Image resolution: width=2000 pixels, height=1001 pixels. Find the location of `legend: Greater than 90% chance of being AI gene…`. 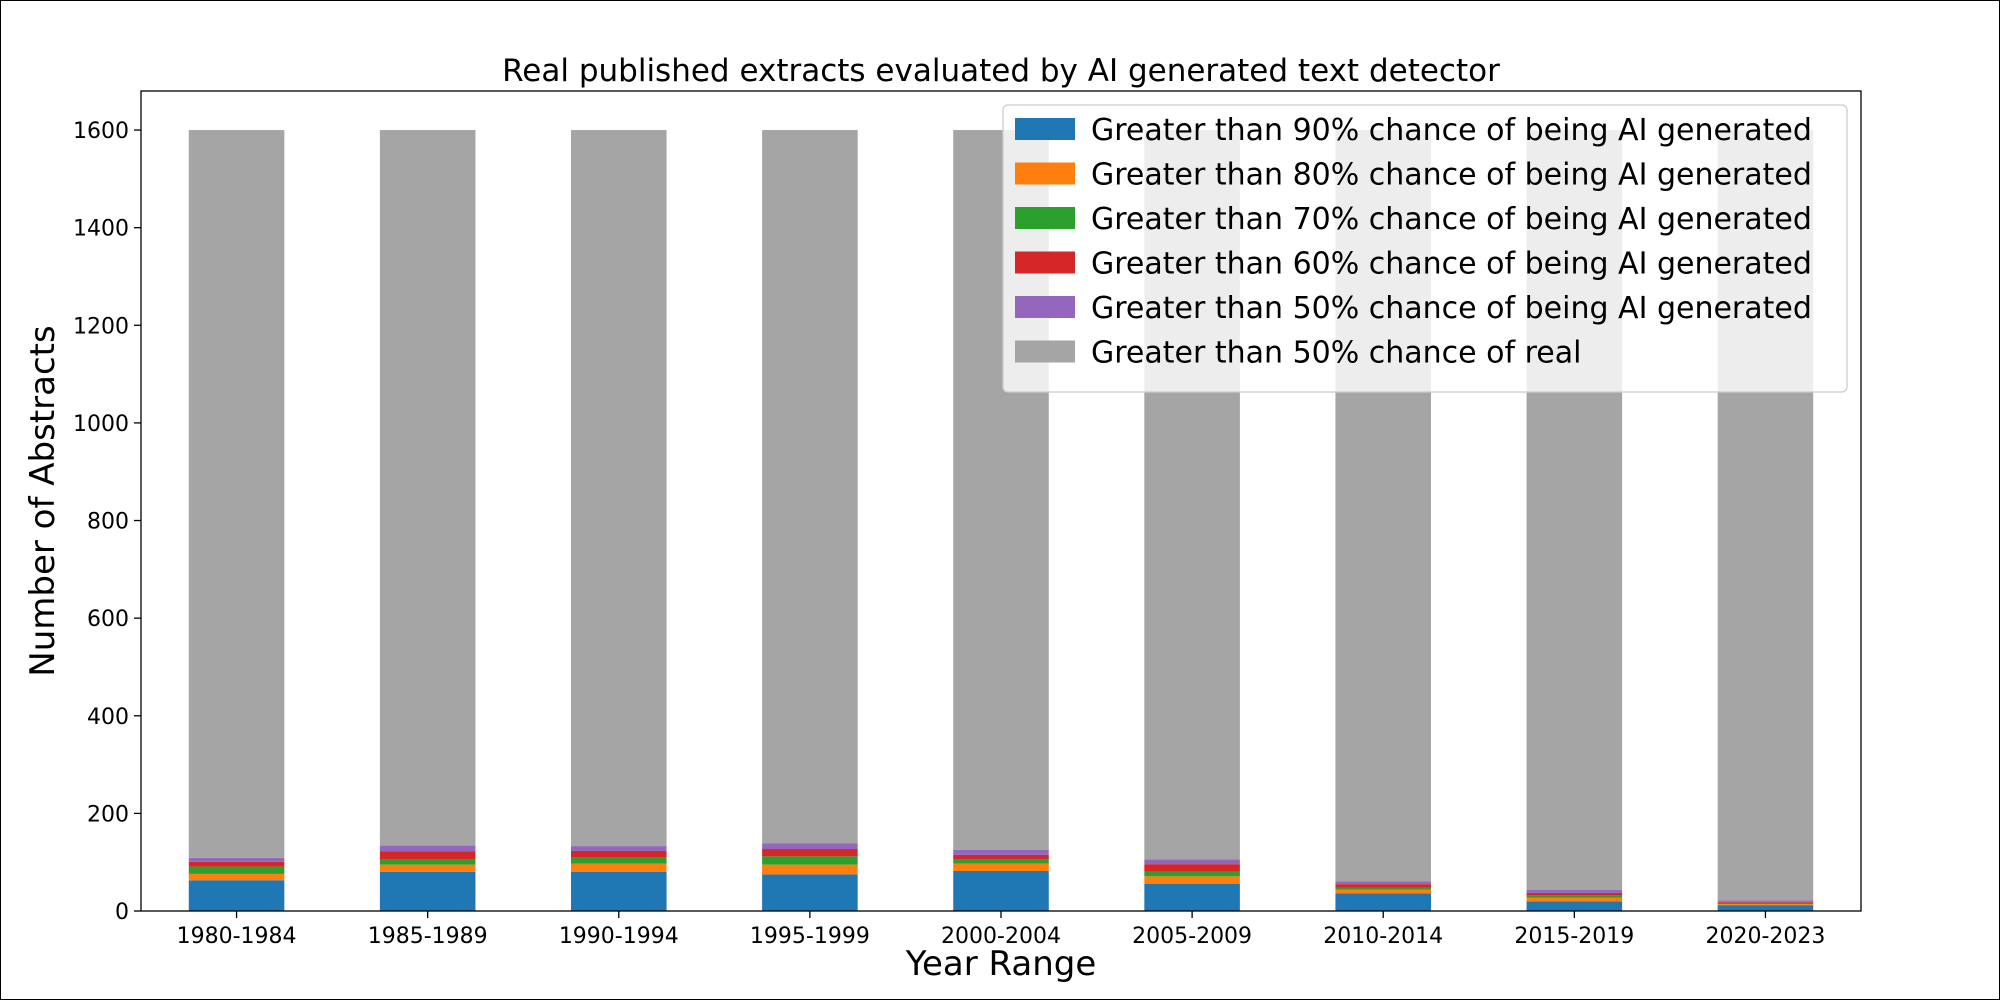

legend: Greater than 90% chance of being AI gene… is located at coordinates (1425, 248).